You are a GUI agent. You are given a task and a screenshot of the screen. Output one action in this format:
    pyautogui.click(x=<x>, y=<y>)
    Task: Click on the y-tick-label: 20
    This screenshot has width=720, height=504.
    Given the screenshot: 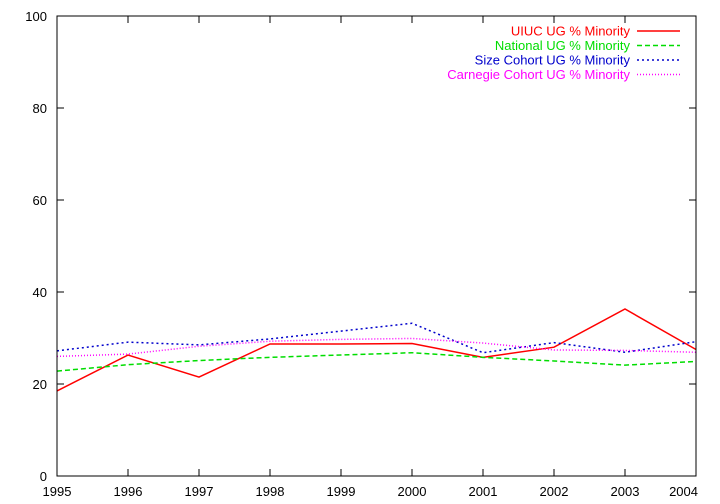 What is the action you would take?
    pyautogui.click(x=40, y=384)
    